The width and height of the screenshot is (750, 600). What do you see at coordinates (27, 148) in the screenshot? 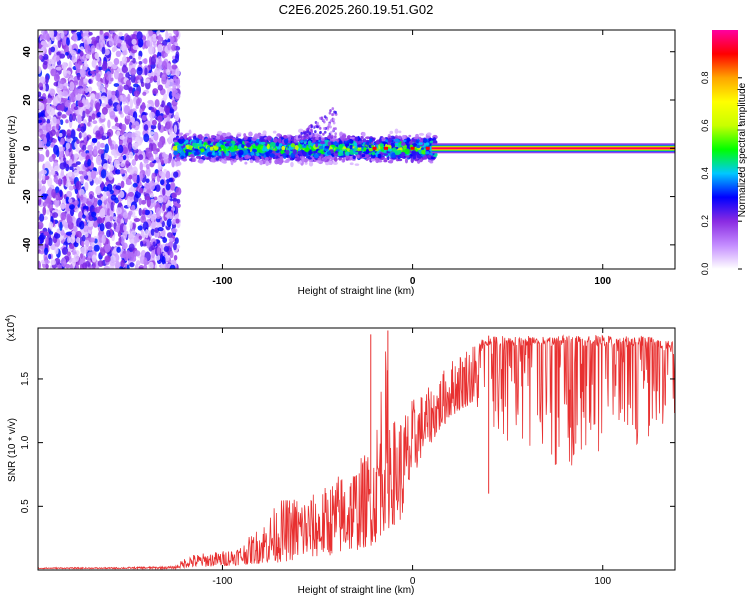
I see `y-tick-label: 0` at bounding box center [27, 148].